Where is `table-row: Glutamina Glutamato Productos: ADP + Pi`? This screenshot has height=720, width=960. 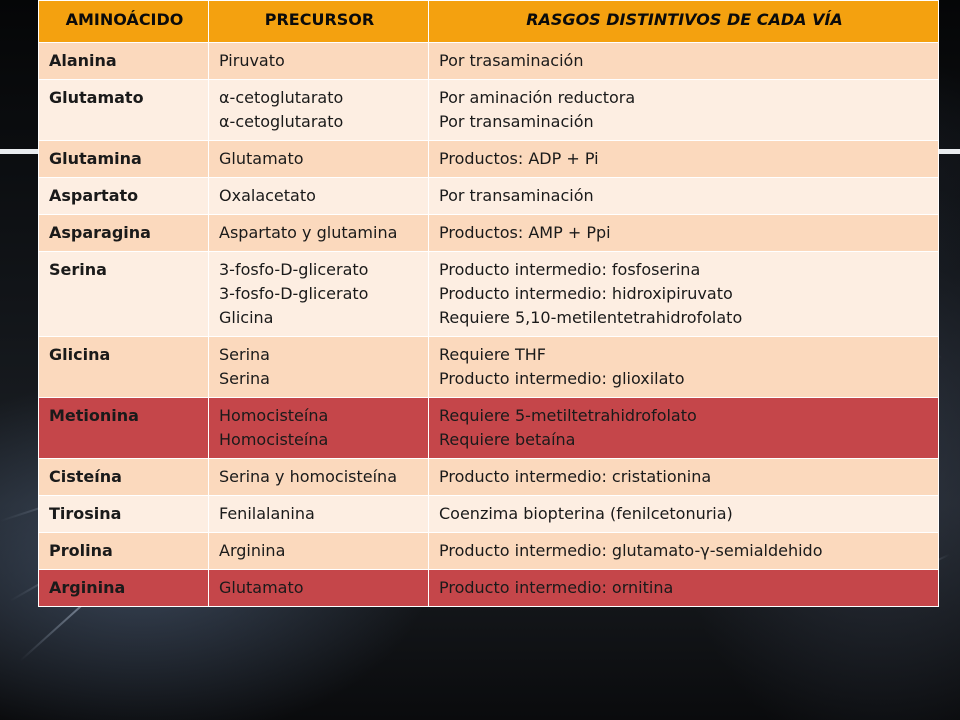
table-row: Glutamina Glutamato Productos: ADP + Pi is located at coordinates (488, 159).